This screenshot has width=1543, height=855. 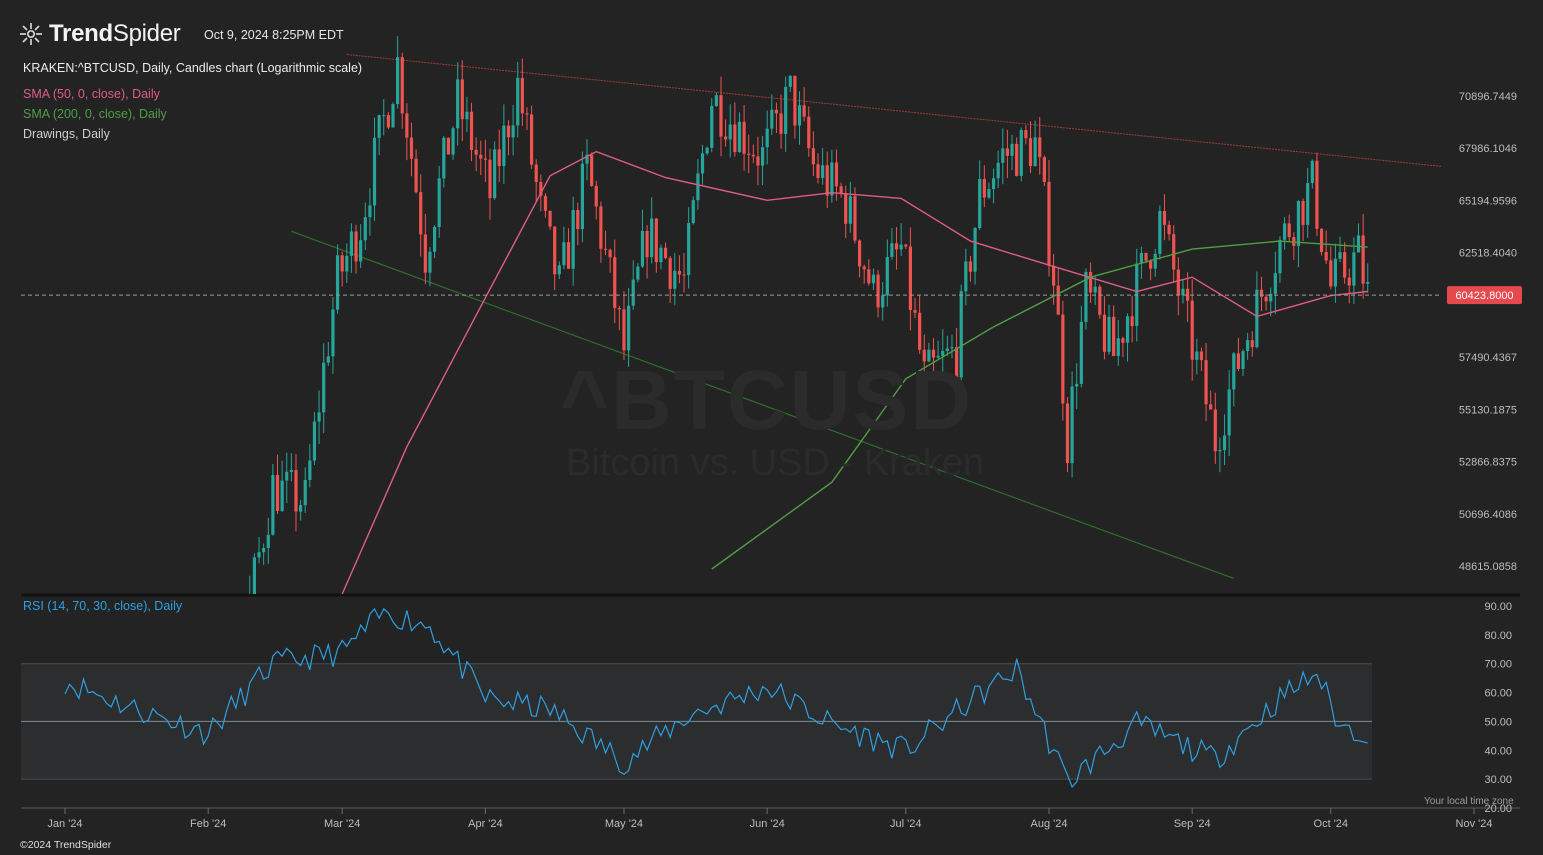 I want to click on price-tick-label: 52866.8375, so click(x=1488, y=463).